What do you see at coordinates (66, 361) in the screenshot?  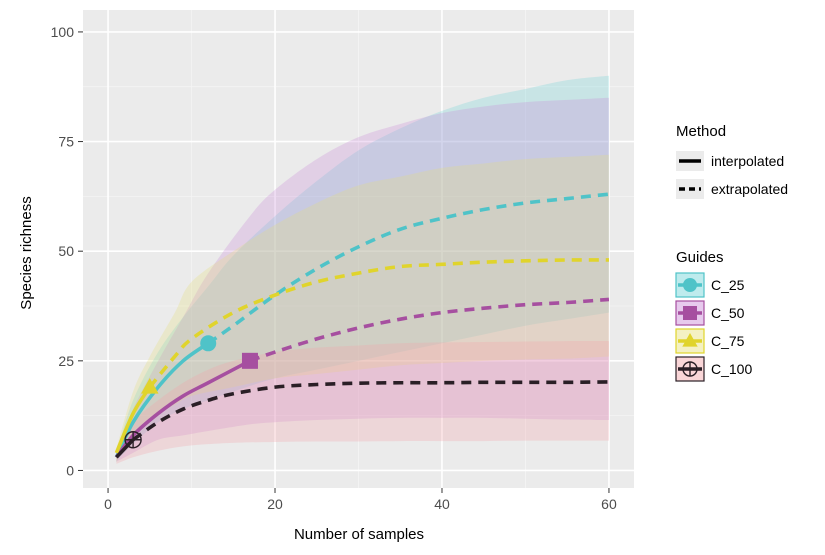 I see `y-tick-label: 25` at bounding box center [66, 361].